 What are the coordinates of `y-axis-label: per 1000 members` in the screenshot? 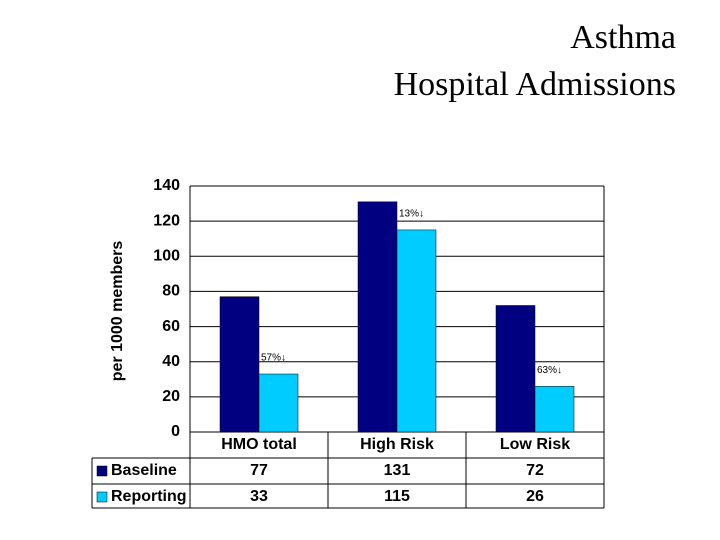 It's located at (117, 311).